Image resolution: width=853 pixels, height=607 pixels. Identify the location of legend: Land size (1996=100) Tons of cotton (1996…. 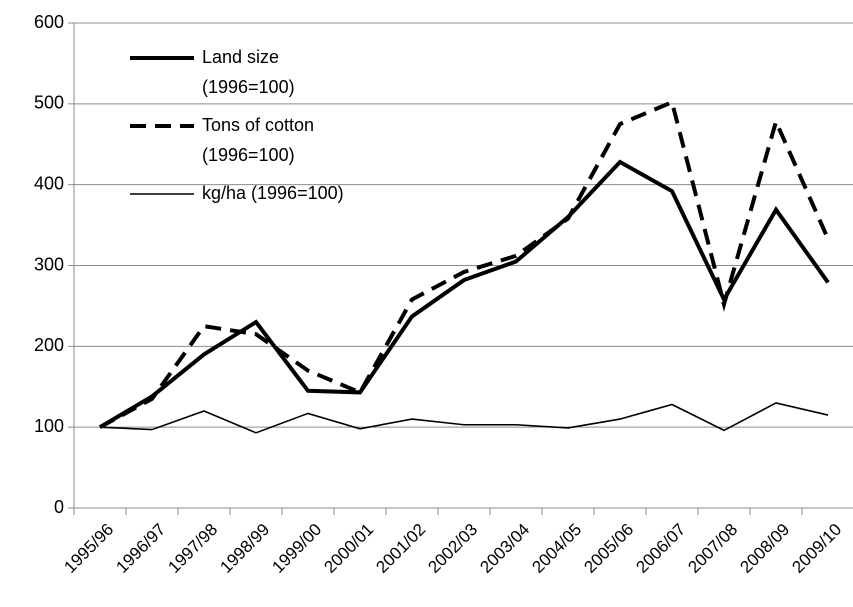
(247, 131).